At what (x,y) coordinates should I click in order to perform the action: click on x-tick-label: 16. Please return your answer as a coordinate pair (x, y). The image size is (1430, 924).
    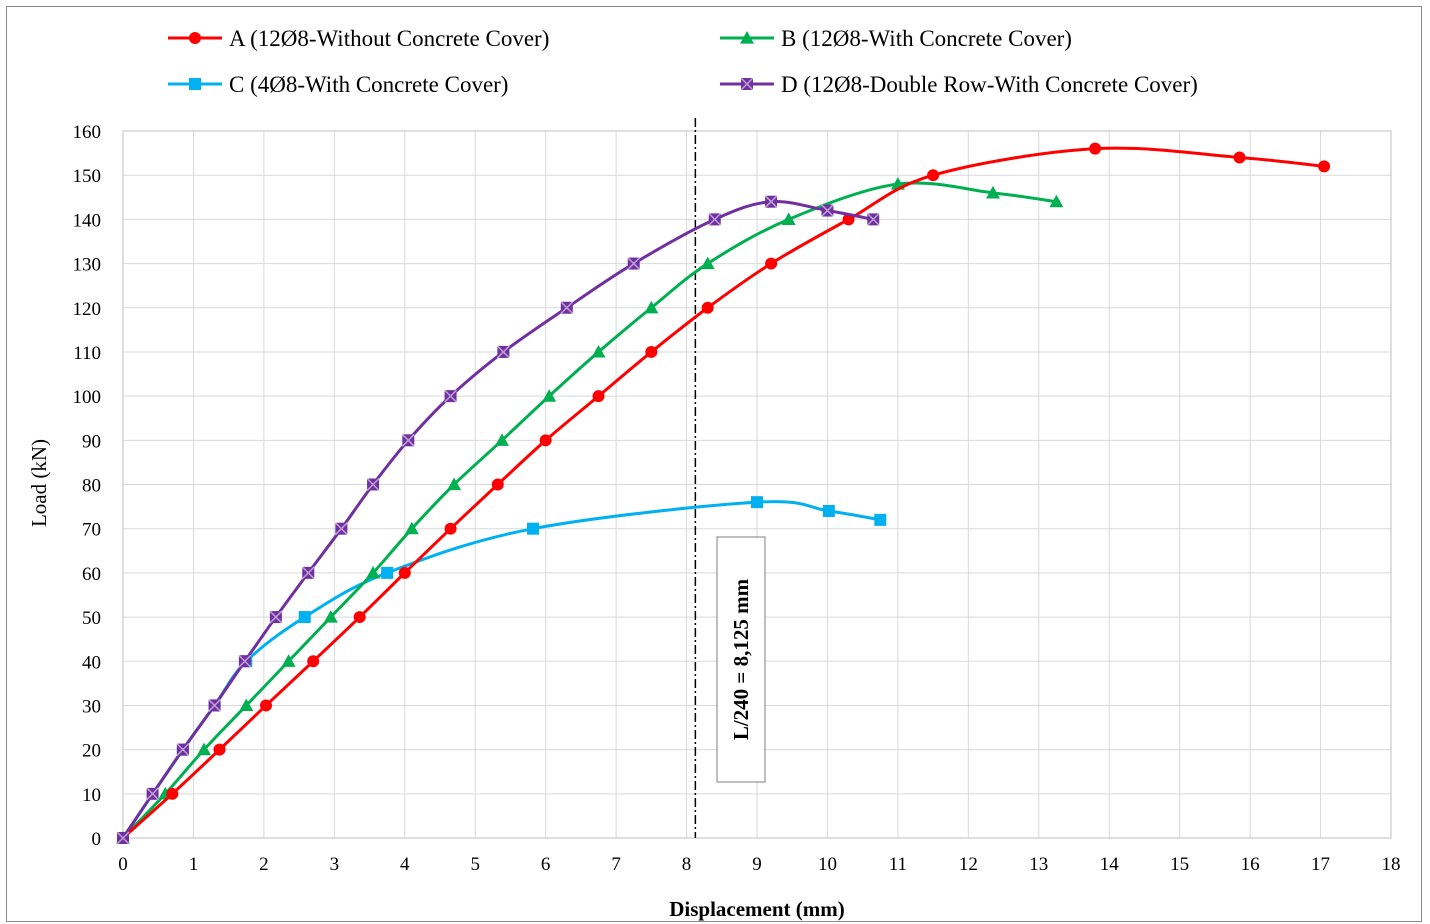
    Looking at the image, I should click on (1250, 864).